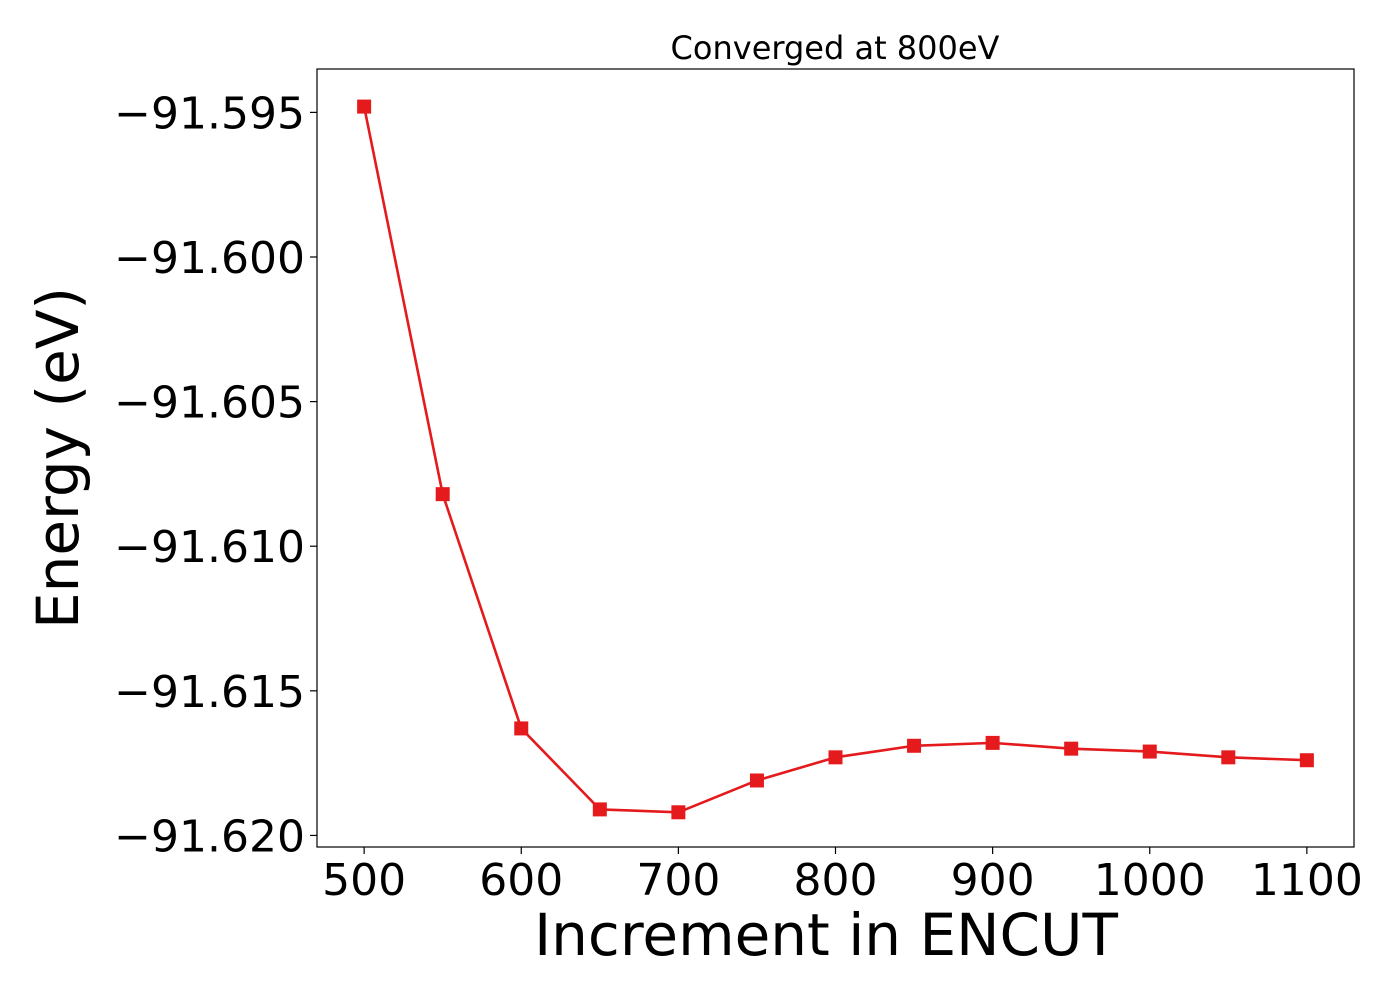 The width and height of the screenshot is (1400, 1004). What do you see at coordinates (209, 836) in the screenshot?
I see `y-tick-label: −91.620` at bounding box center [209, 836].